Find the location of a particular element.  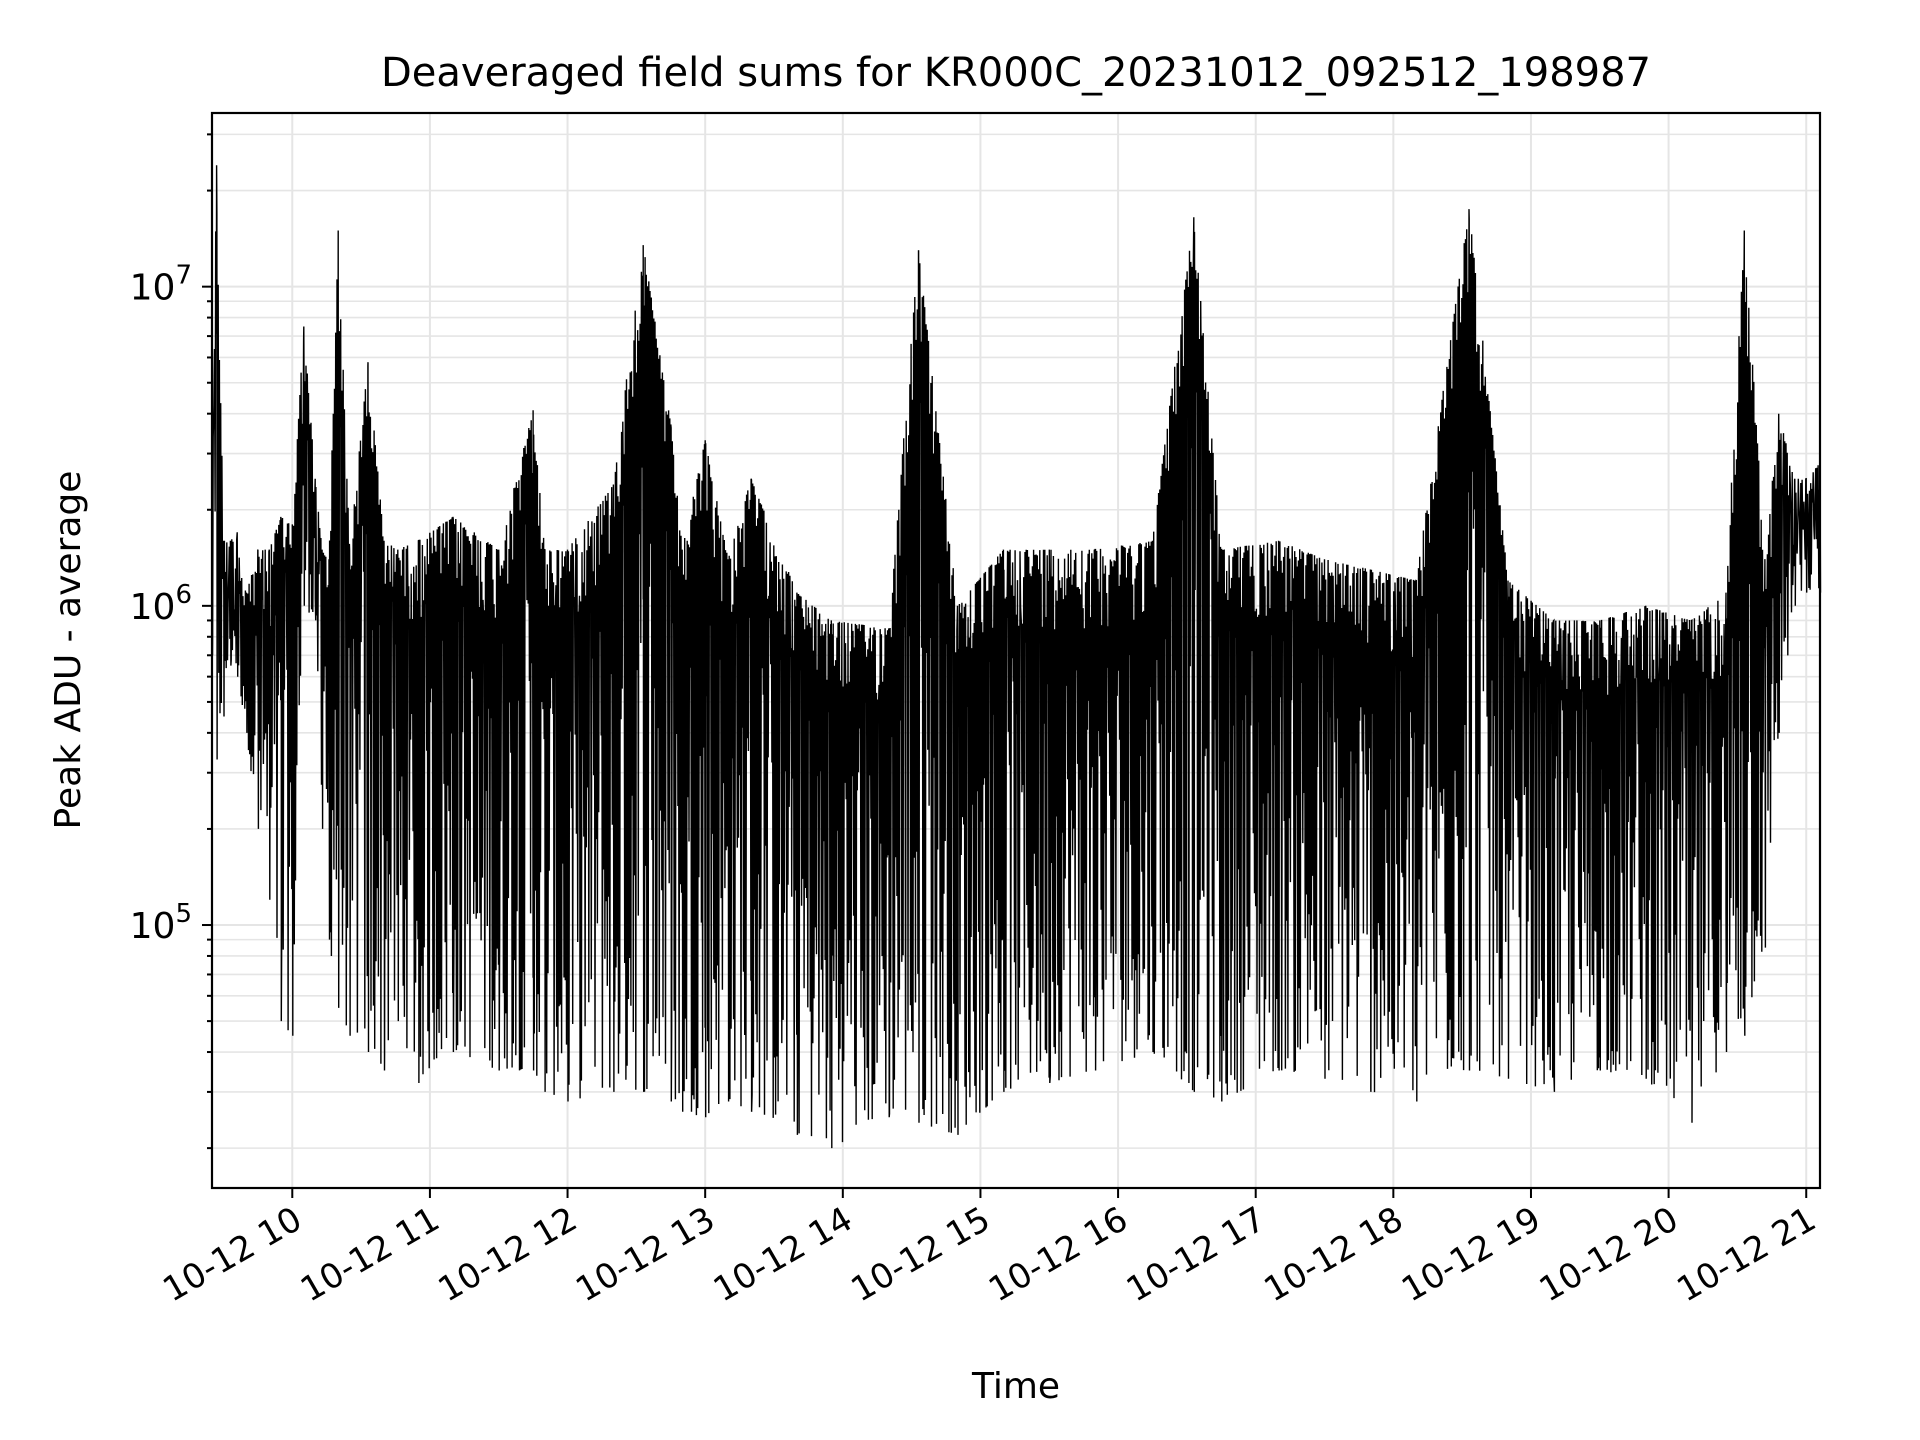

y-tick-label: 10⁷ is located at coordinates (161, 285).